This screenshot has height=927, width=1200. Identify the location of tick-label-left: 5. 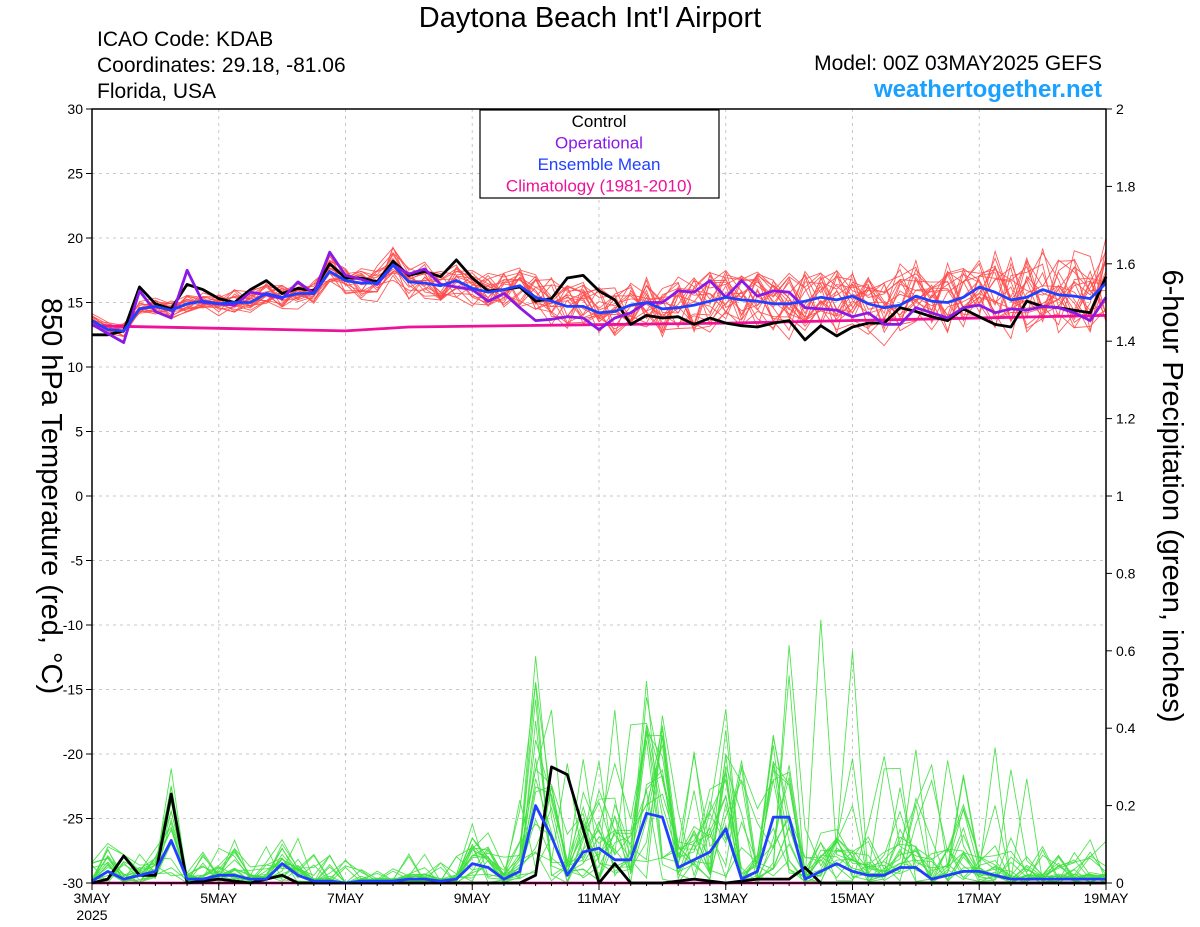
(79, 432).